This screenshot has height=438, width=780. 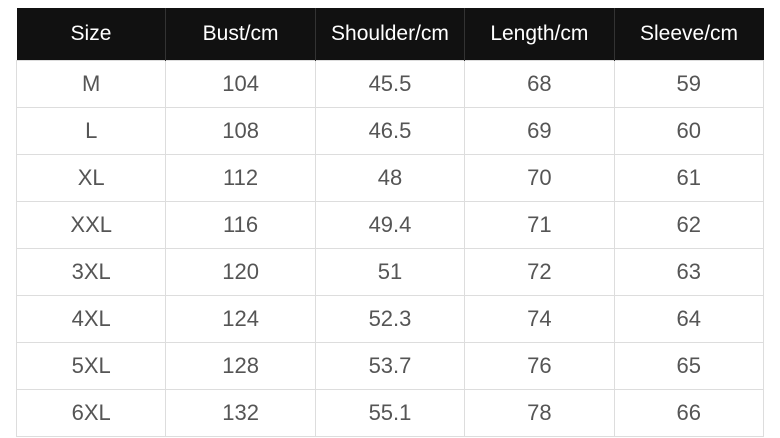 What do you see at coordinates (91, 178) in the screenshot?
I see `table-cell: XL` at bounding box center [91, 178].